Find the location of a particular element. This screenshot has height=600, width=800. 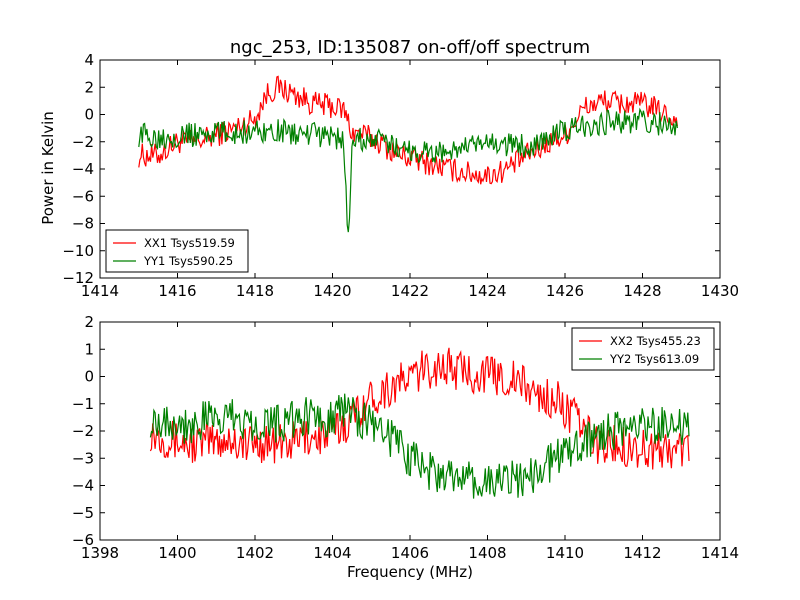

legend: XX2 Tsys455.23 YY2 Tsys613.09 is located at coordinates (643, 349).